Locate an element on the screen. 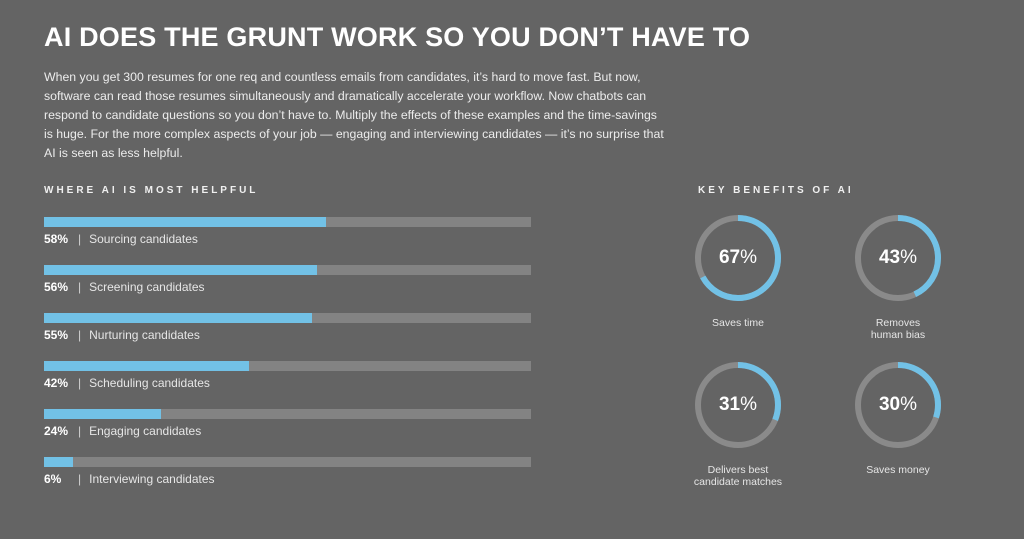 Image resolution: width=1024 pixels, height=539 pixels. donut-value-label: 43% is located at coordinates (898, 258).